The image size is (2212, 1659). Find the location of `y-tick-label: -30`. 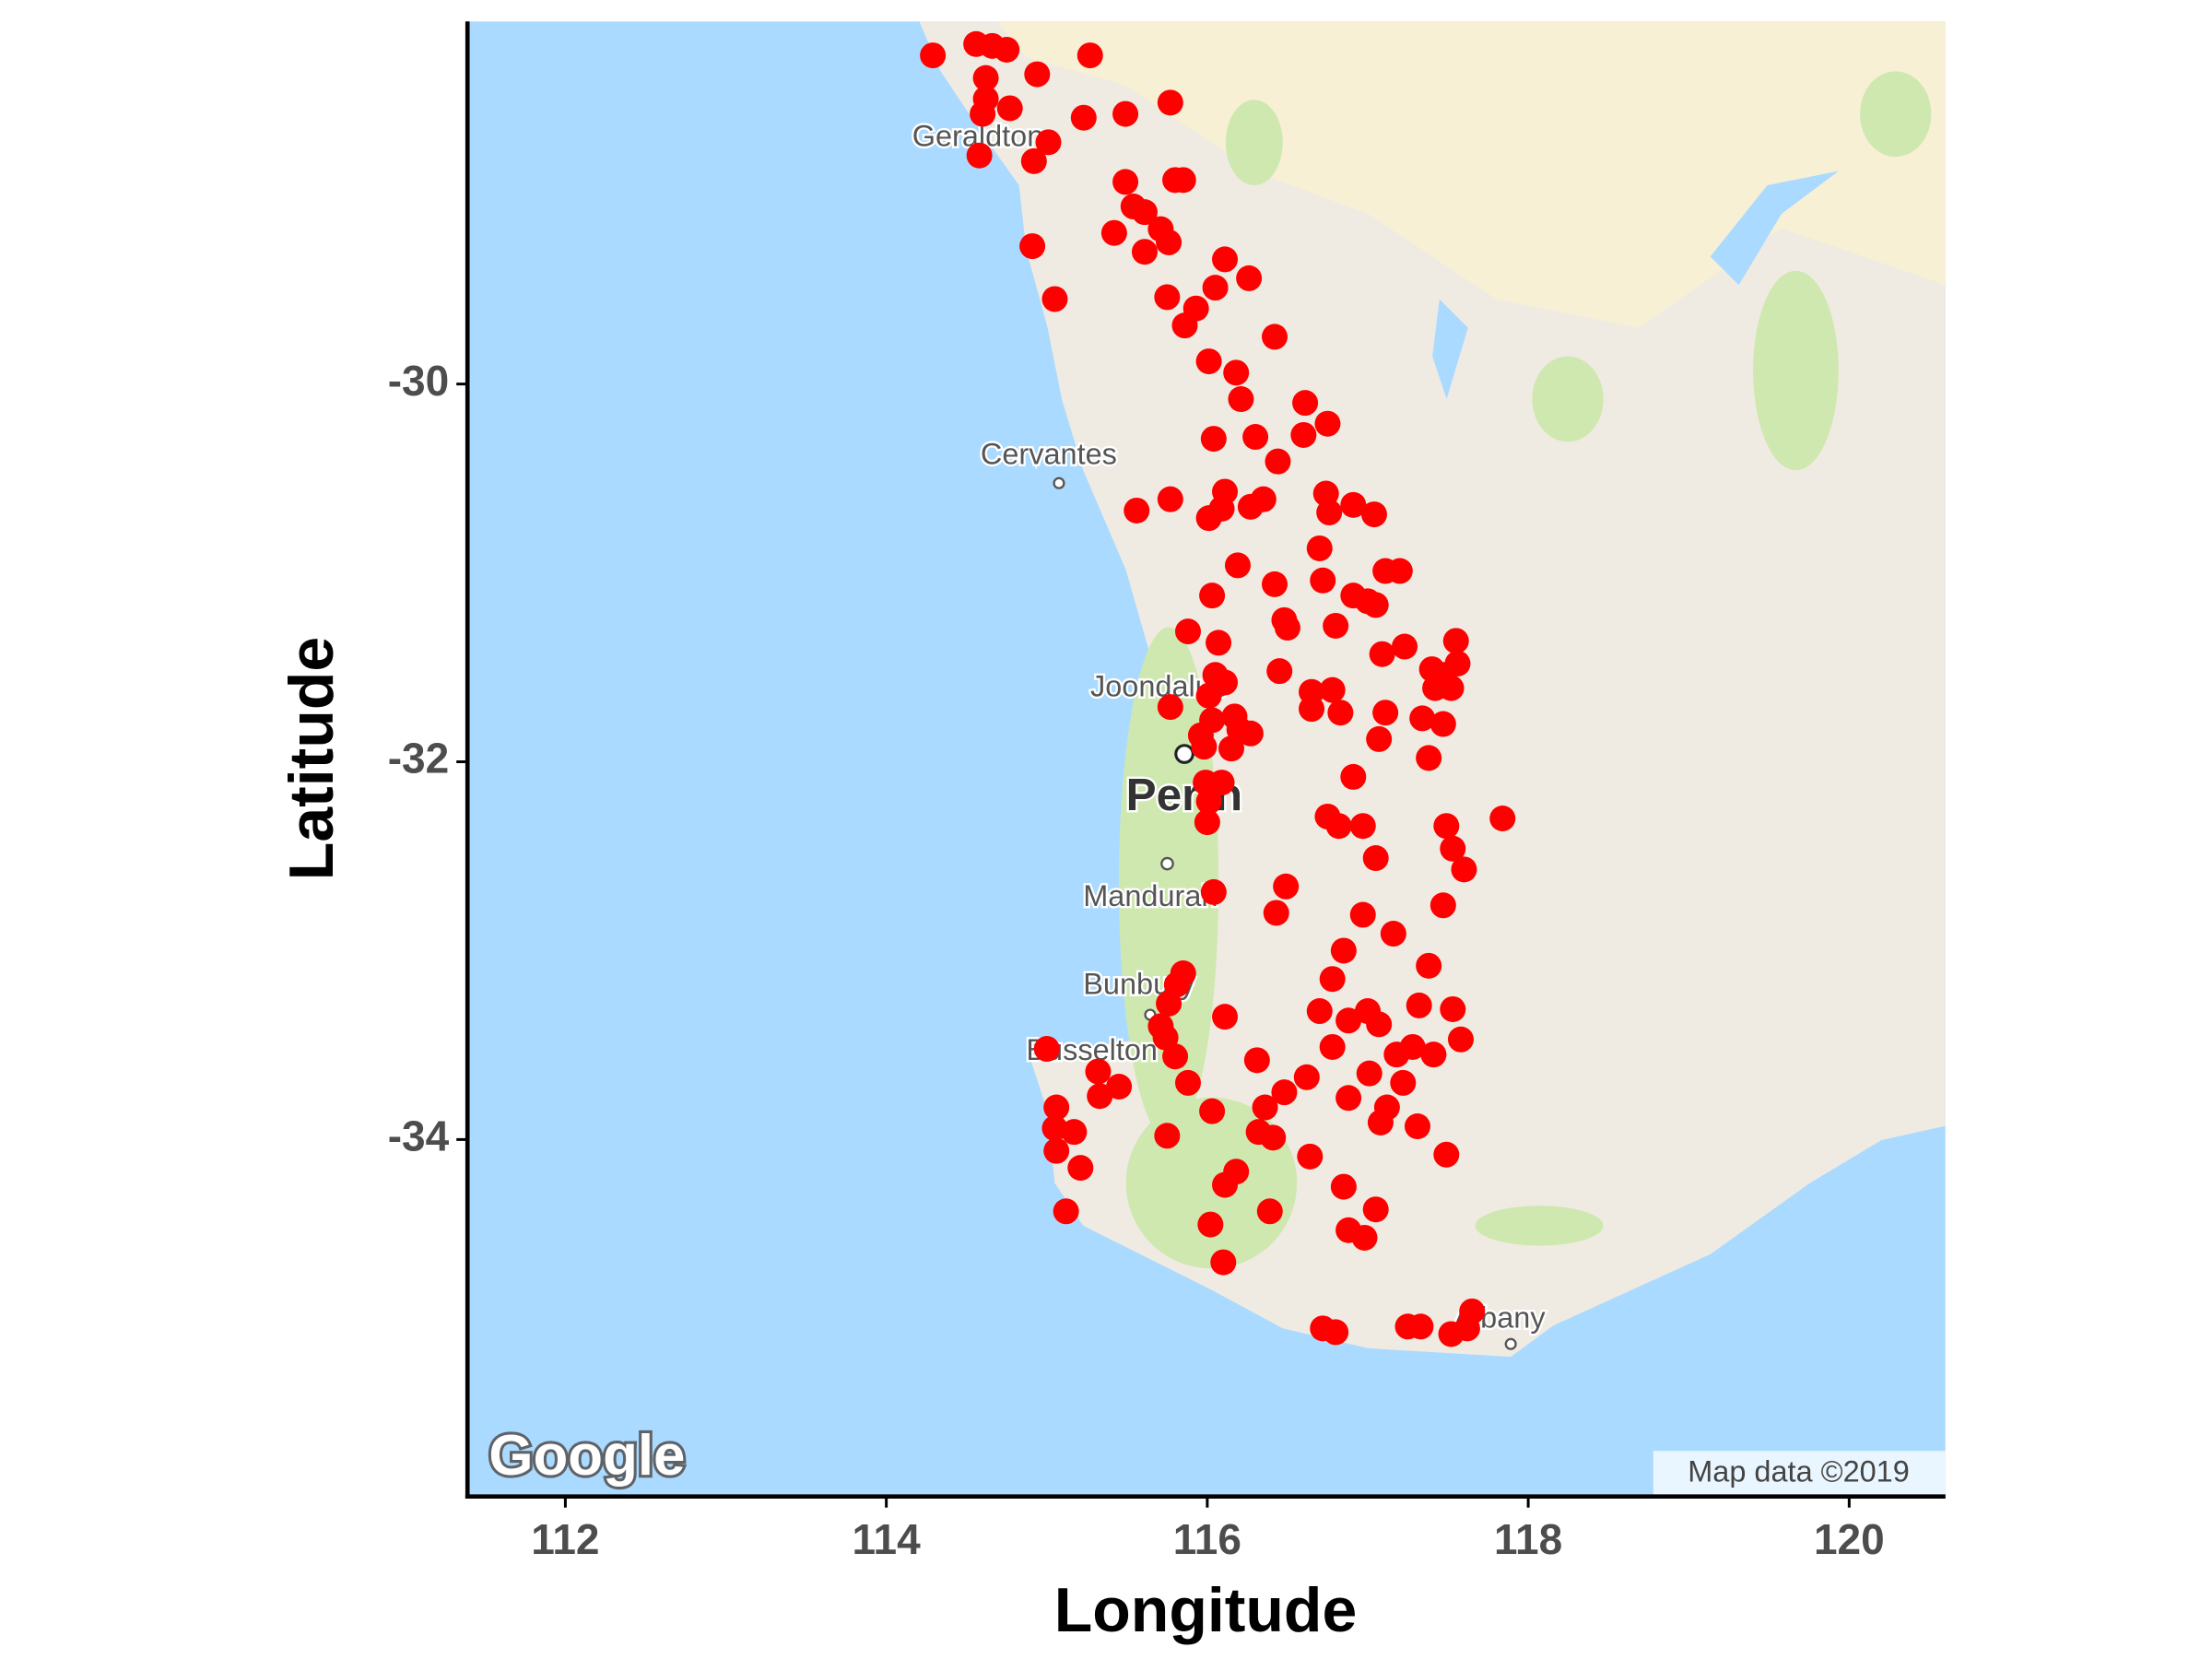

y-tick-label: -30 is located at coordinates (418, 381).